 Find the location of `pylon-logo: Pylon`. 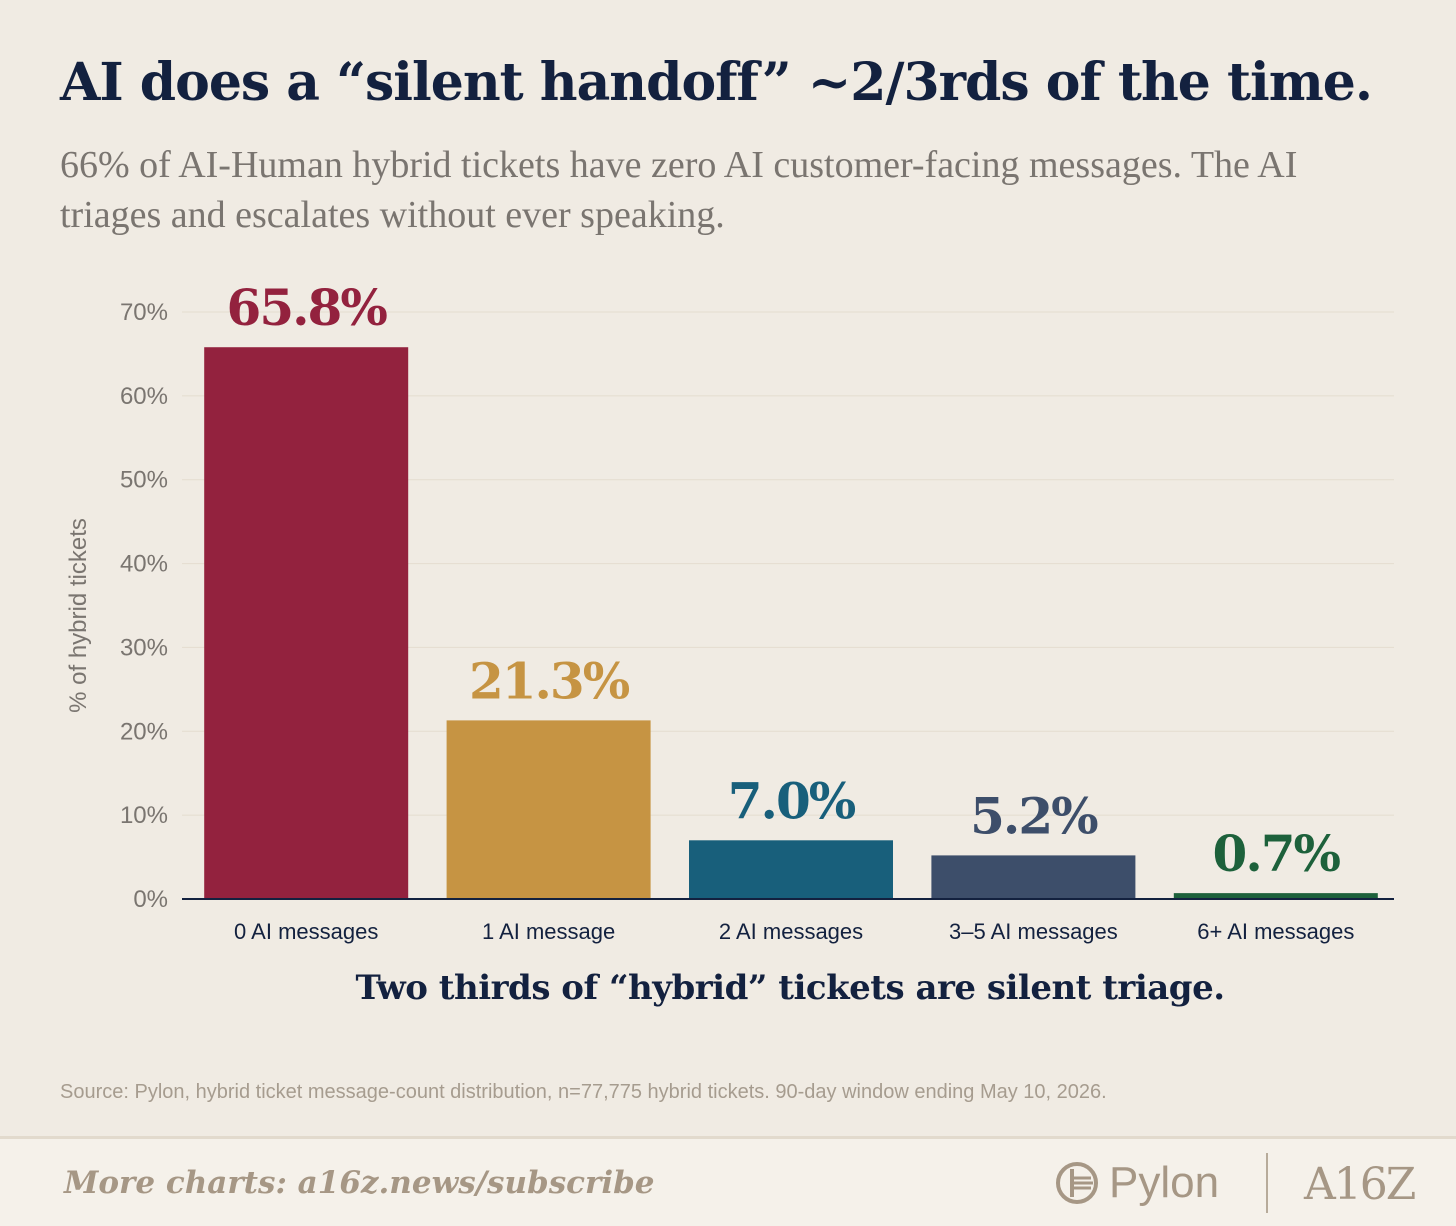

pylon-logo: Pylon is located at coordinates (1137, 1182).